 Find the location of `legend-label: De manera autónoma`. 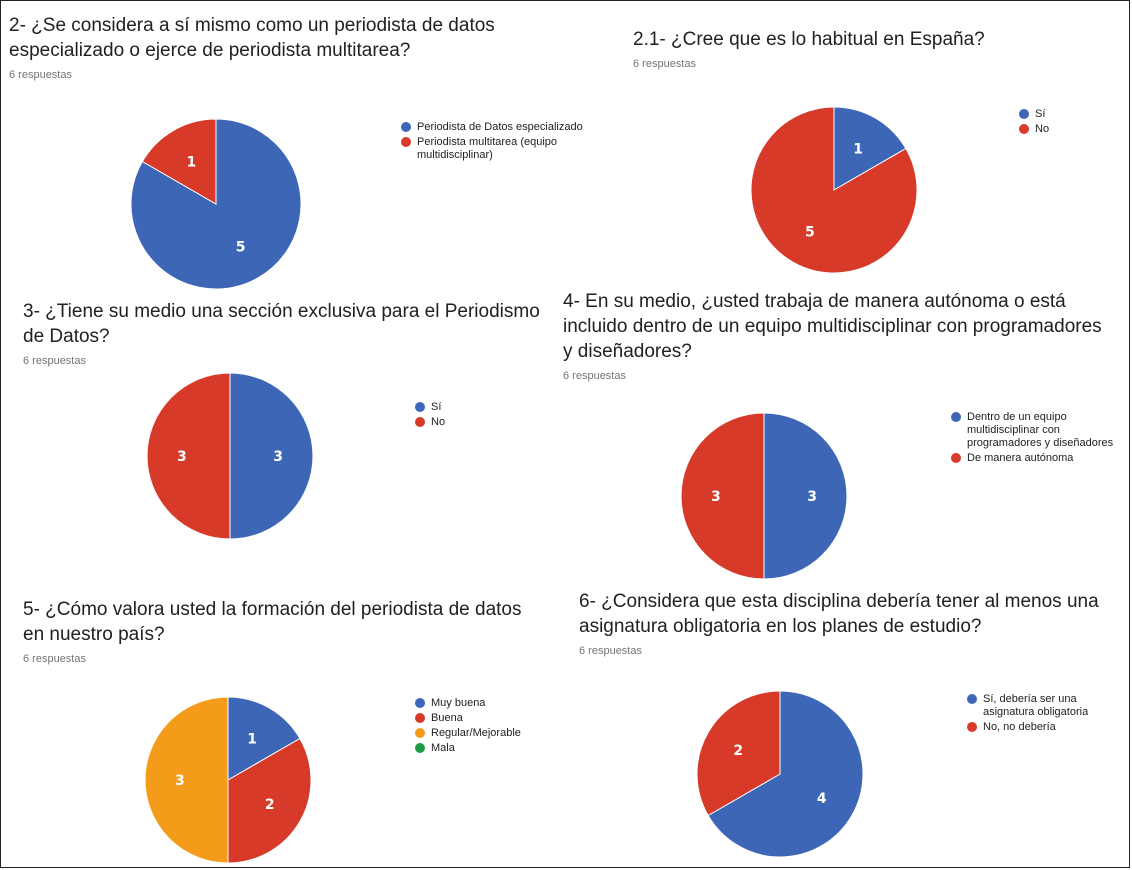

legend-label: De manera autónoma is located at coordinates (1020, 458).